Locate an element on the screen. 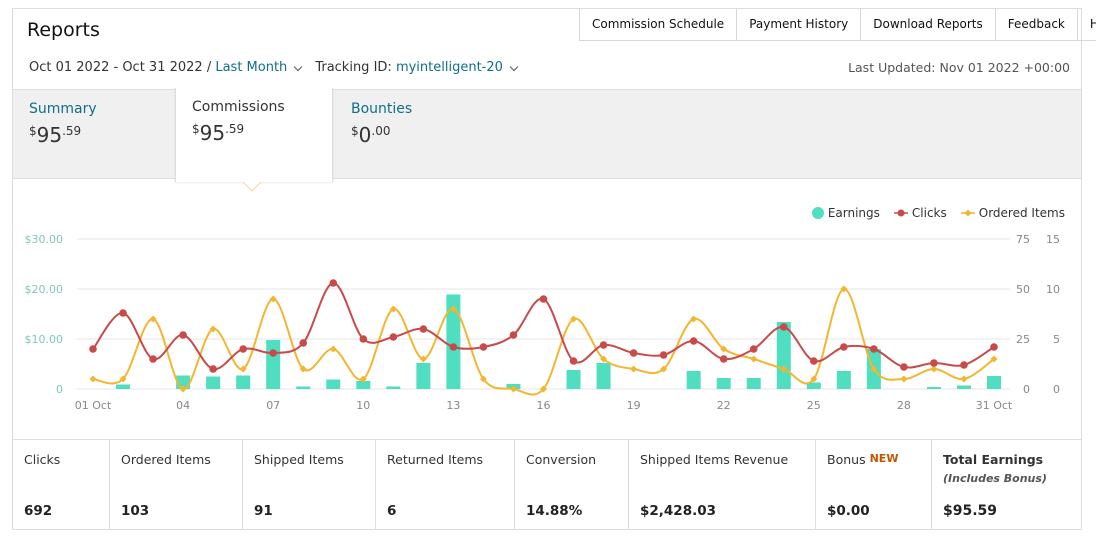 The width and height of the screenshot is (1096, 545). legend-ordered-items: Ordered Items is located at coordinates (1012, 213).